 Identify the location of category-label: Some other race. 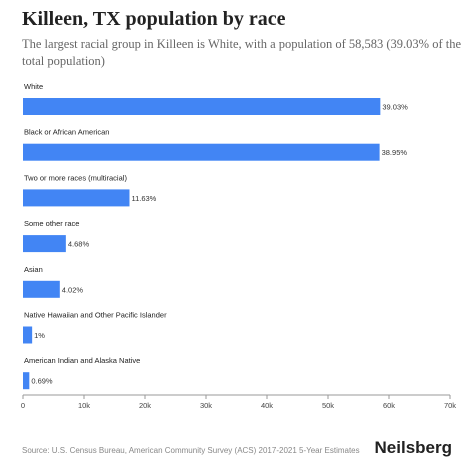
(51, 223).